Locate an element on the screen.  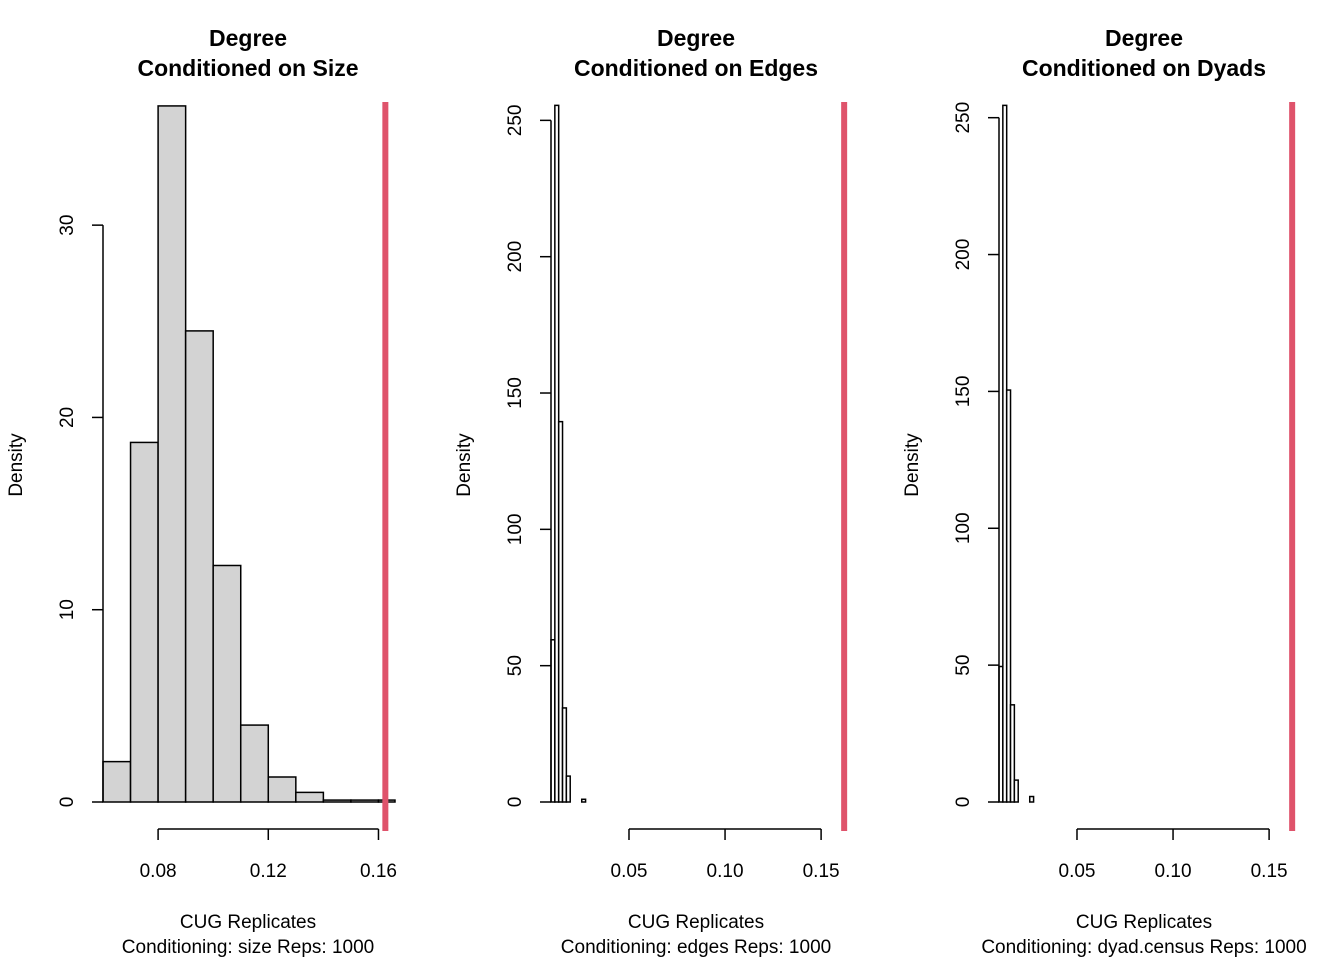
y-tick-label: 20 is located at coordinates (67, 417).